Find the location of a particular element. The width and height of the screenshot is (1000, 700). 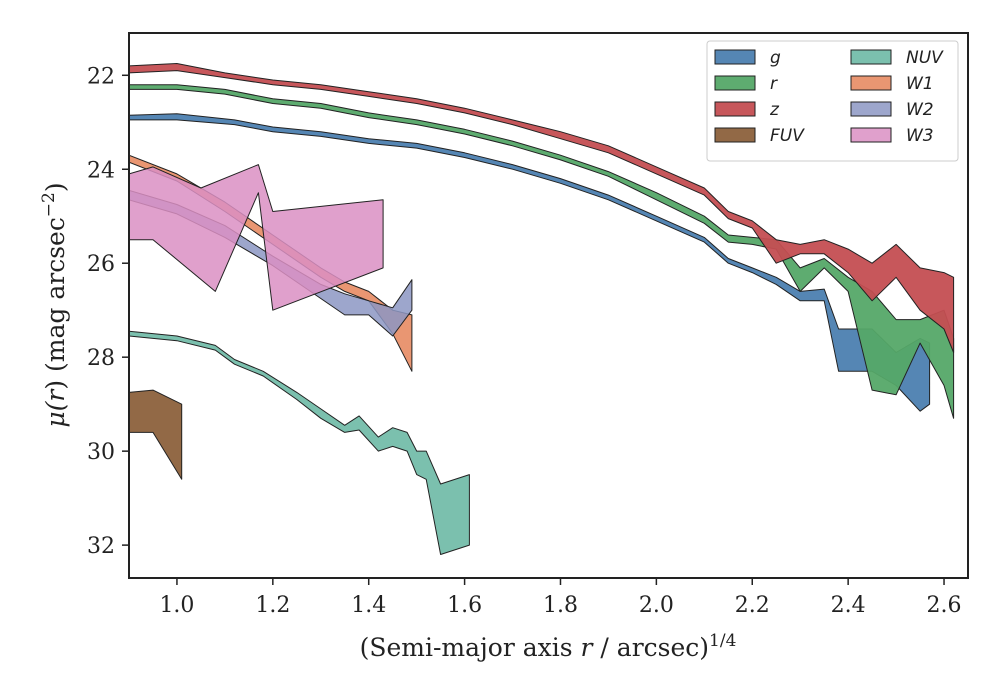

legend-swatch-nuv is located at coordinates (871, 57).